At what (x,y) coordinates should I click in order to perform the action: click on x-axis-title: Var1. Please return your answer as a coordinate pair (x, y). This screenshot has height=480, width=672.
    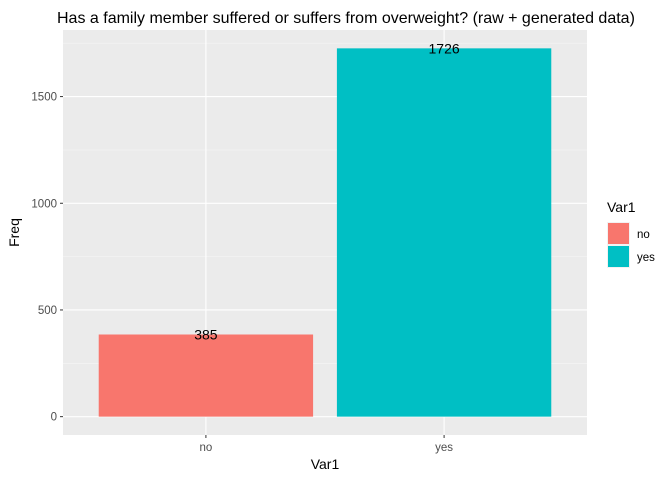
    Looking at the image, I should click on (325, 464).